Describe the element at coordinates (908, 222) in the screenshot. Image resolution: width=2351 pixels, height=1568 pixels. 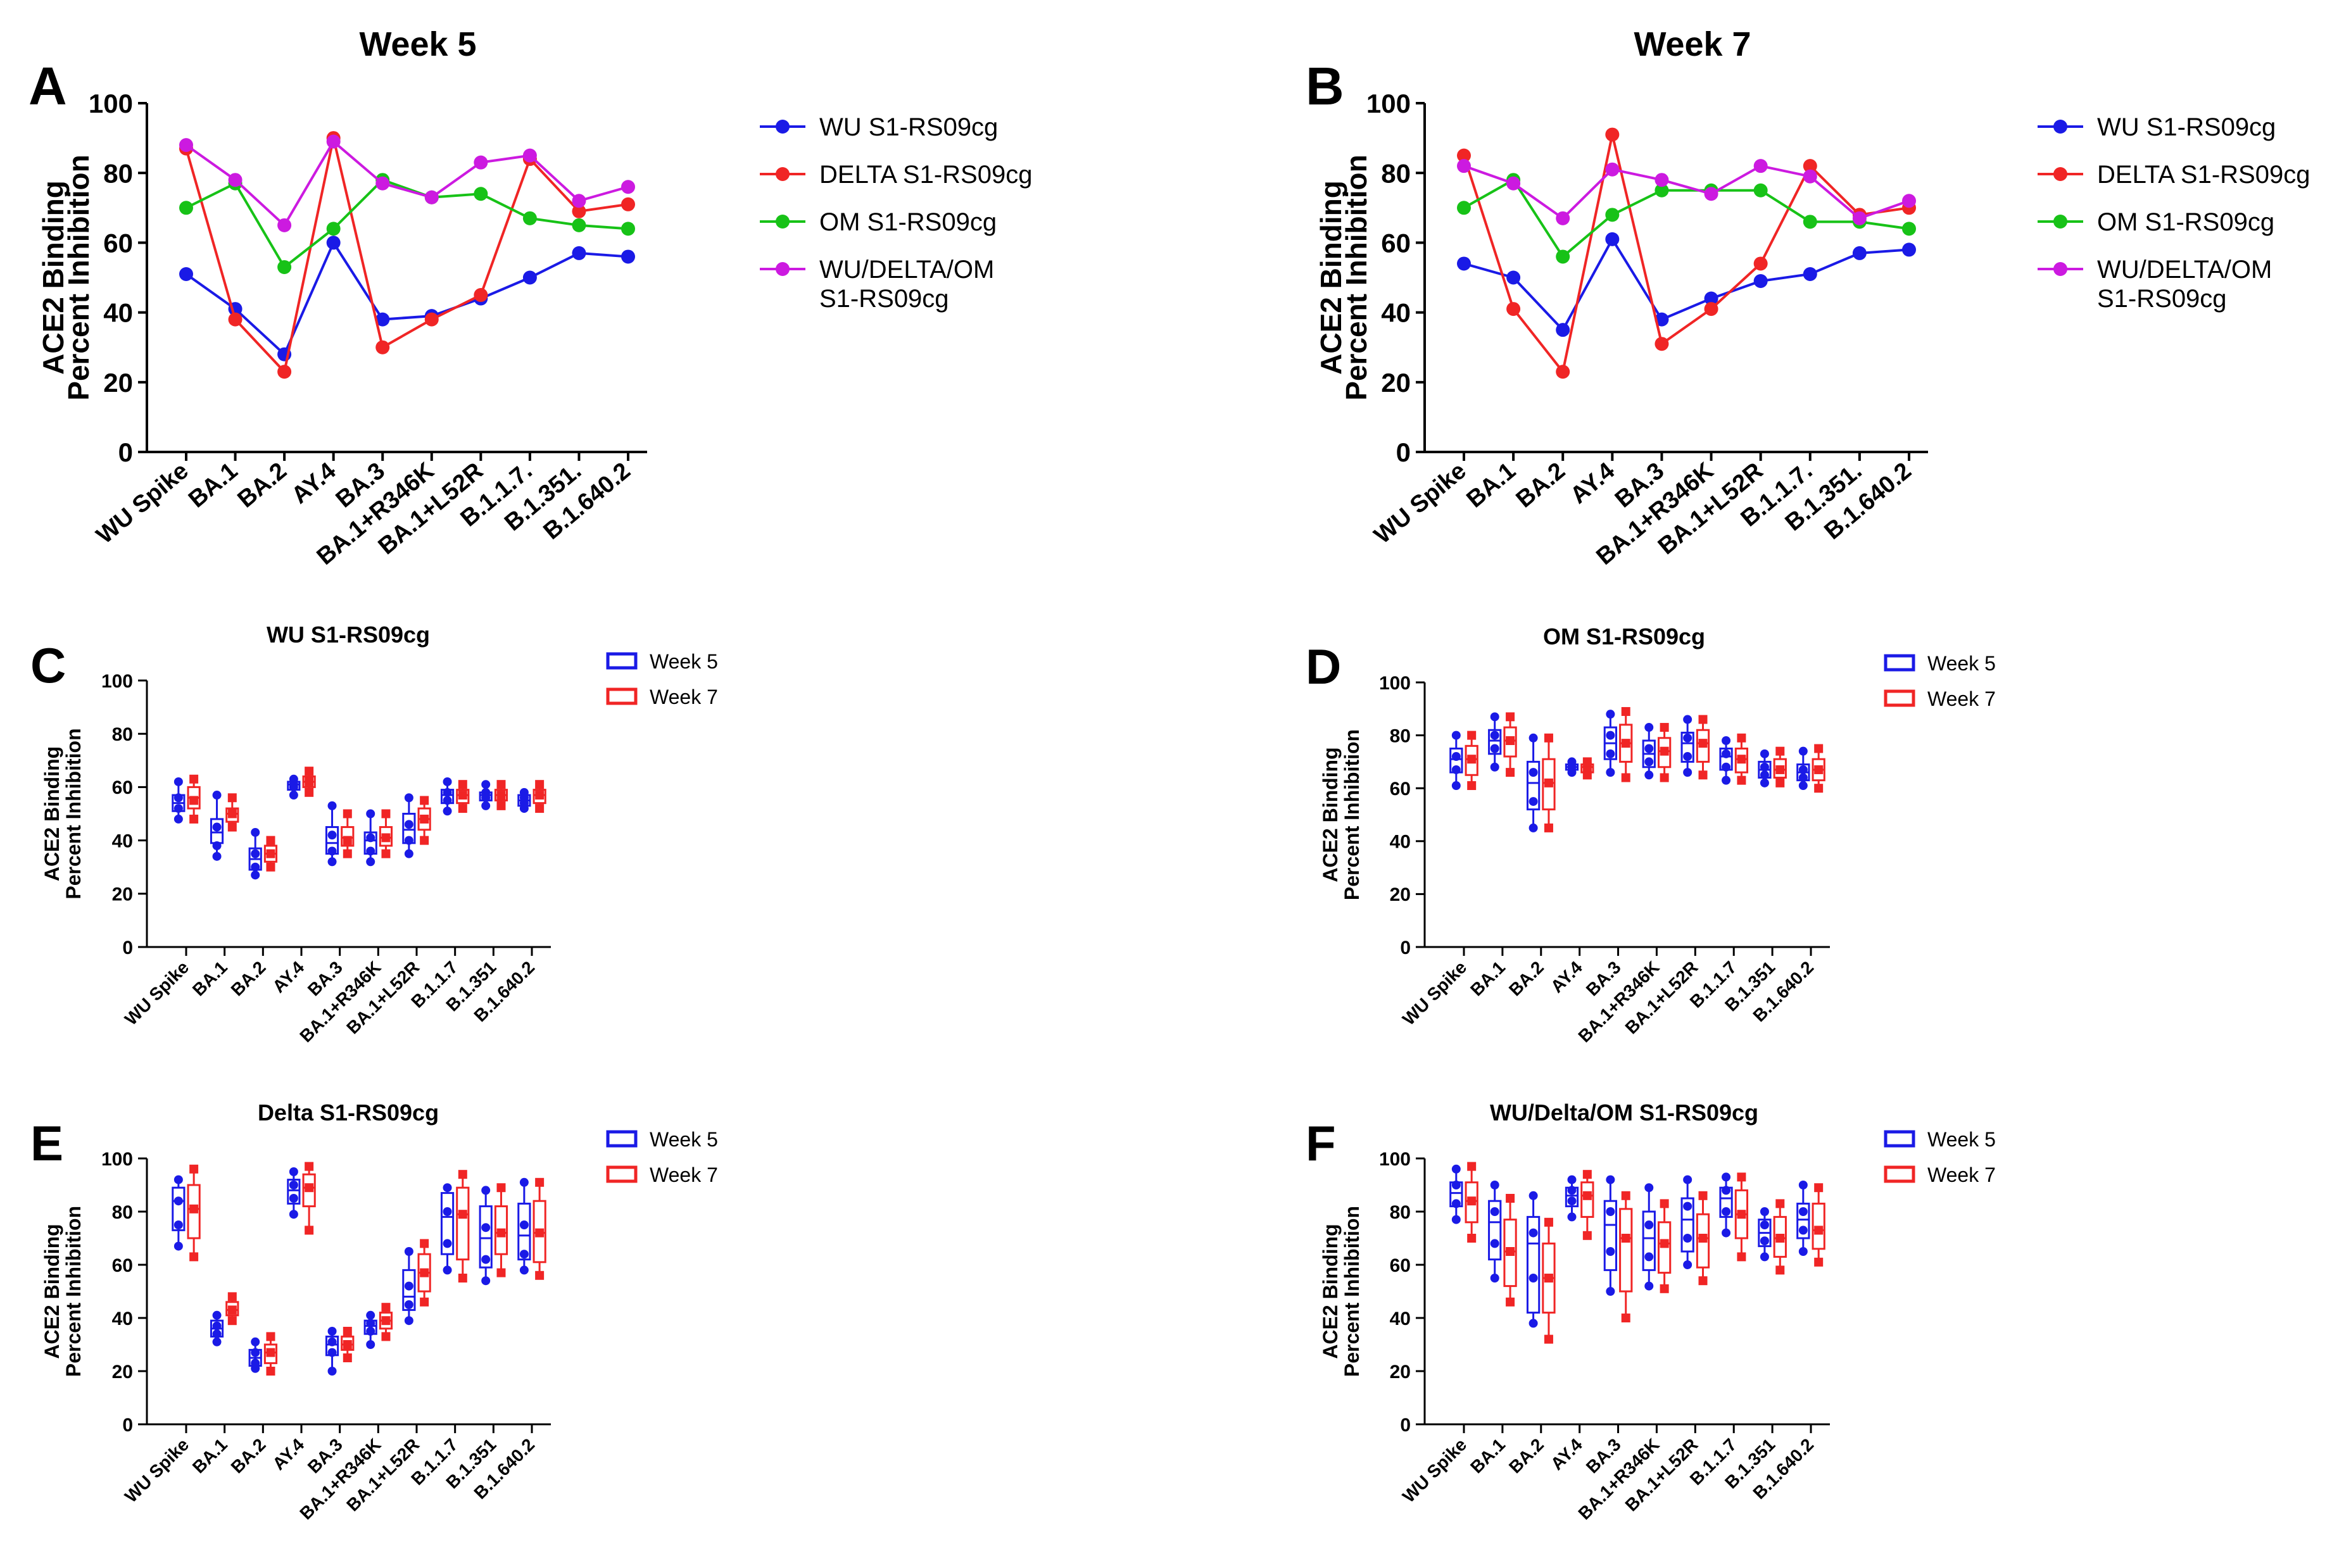
I see `legend-label: OM S1-RS09cg` at that location.